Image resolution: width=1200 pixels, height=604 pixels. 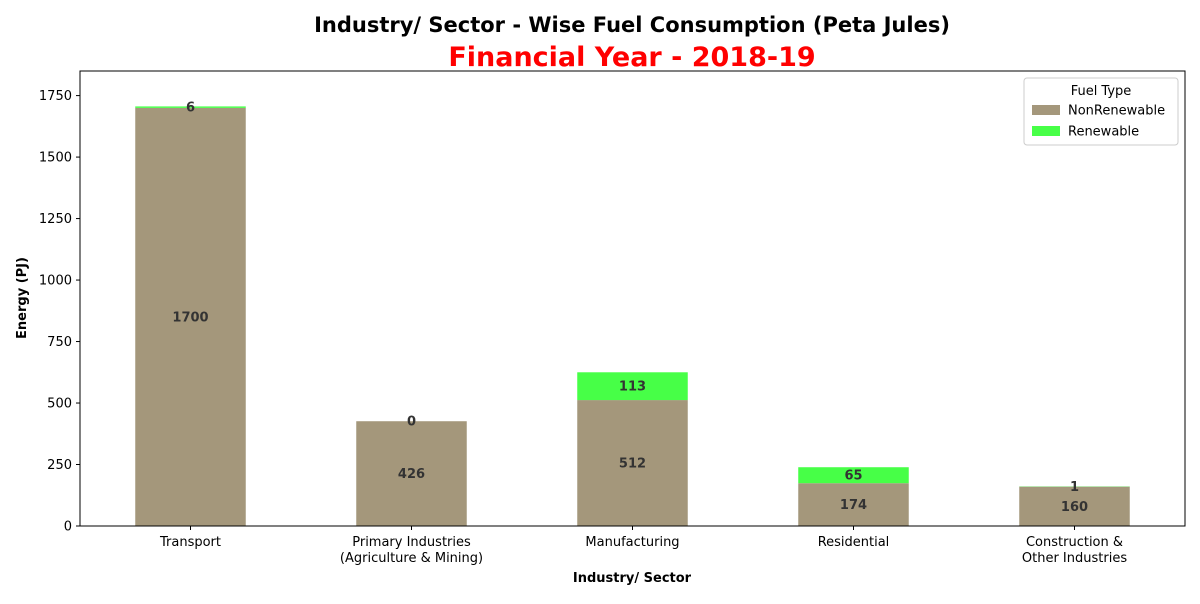 I want to click on legend-swatch-renewable, so click(x=1046, y=131).